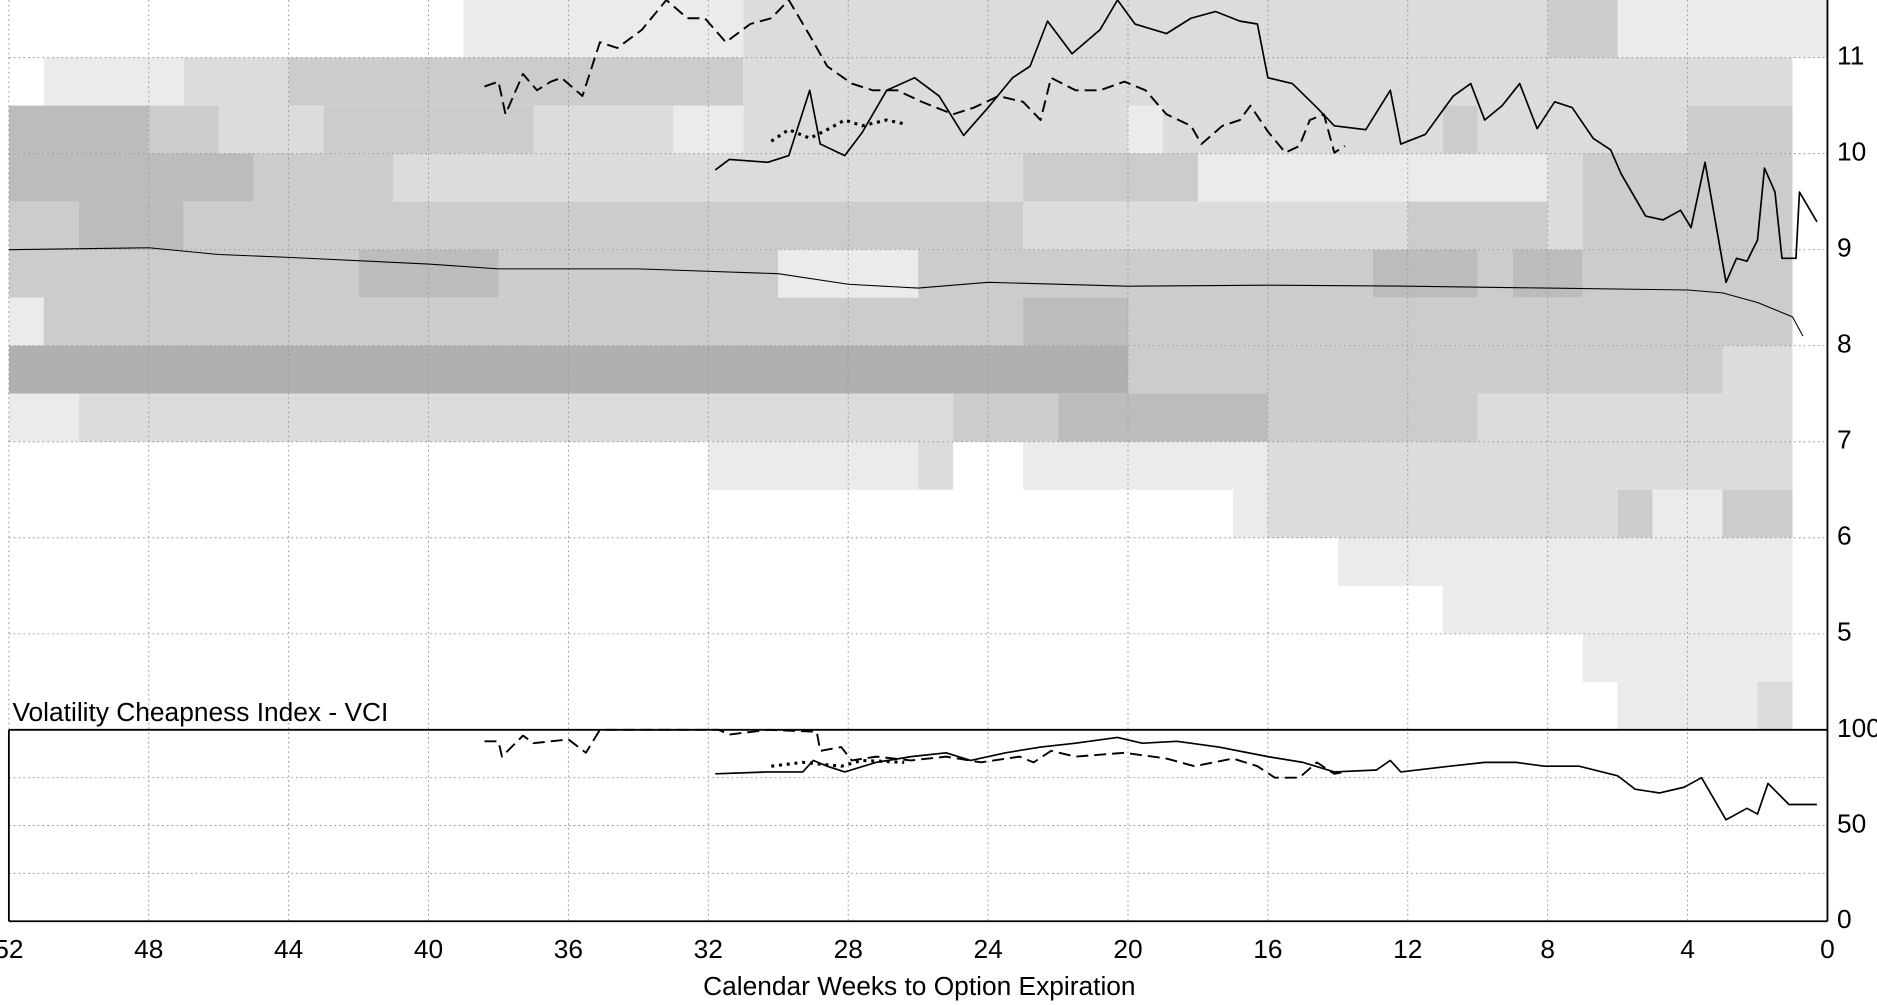 Image resolution: width=1877 pixels, height=1005 pixels. What do you see at coordinates (1851, 152) in the screenshot?
I see `y-tick-label: 10` at bounding box center [1851, 152].